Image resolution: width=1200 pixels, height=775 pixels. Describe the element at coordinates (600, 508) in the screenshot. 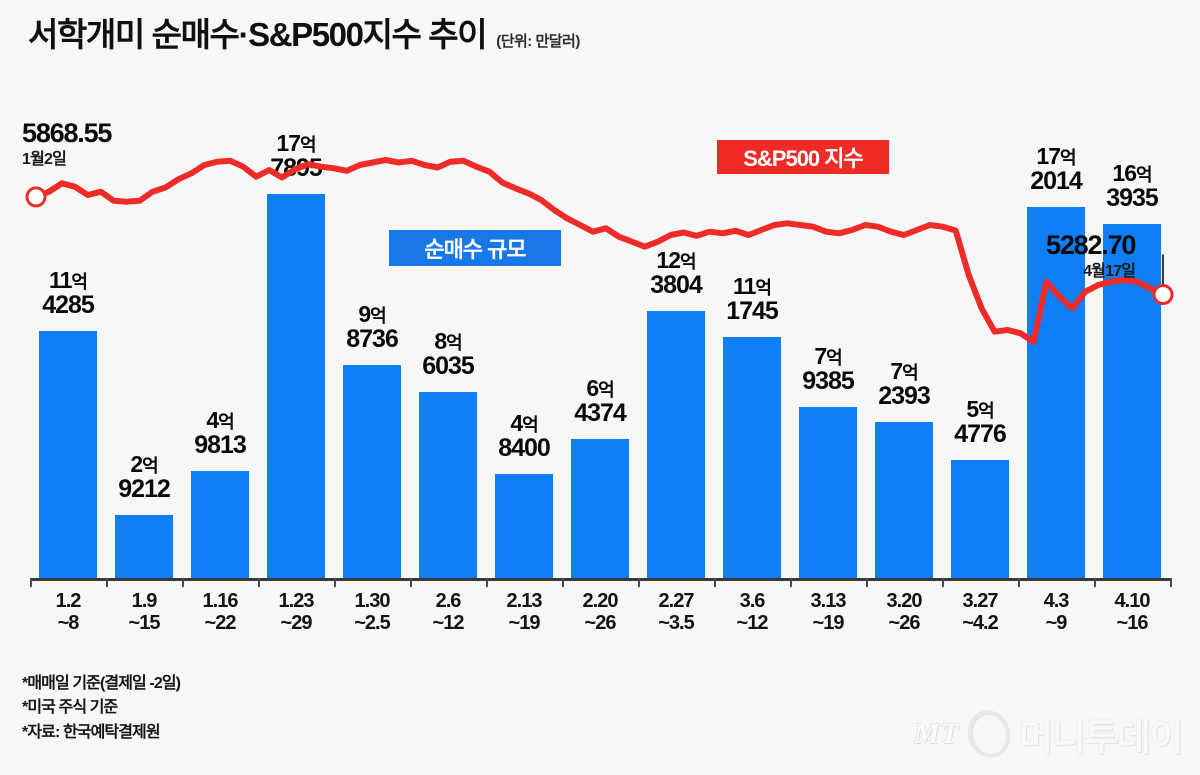

I see `bar-2.20~26` at that location.